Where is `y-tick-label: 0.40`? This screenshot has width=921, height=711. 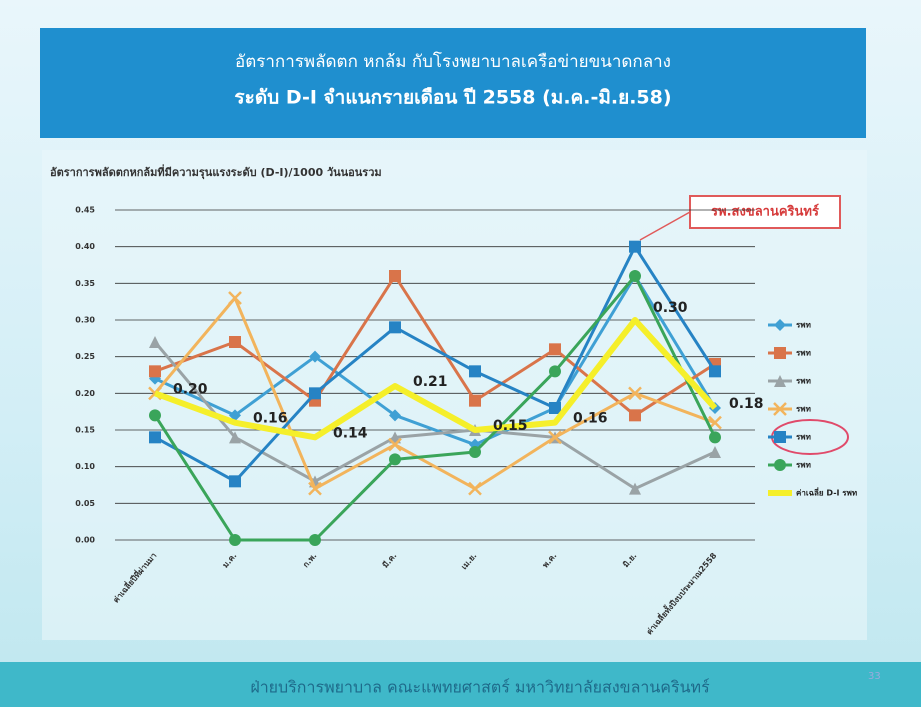 y-tick-label: 0.40 is located at coordinates (85, 246).